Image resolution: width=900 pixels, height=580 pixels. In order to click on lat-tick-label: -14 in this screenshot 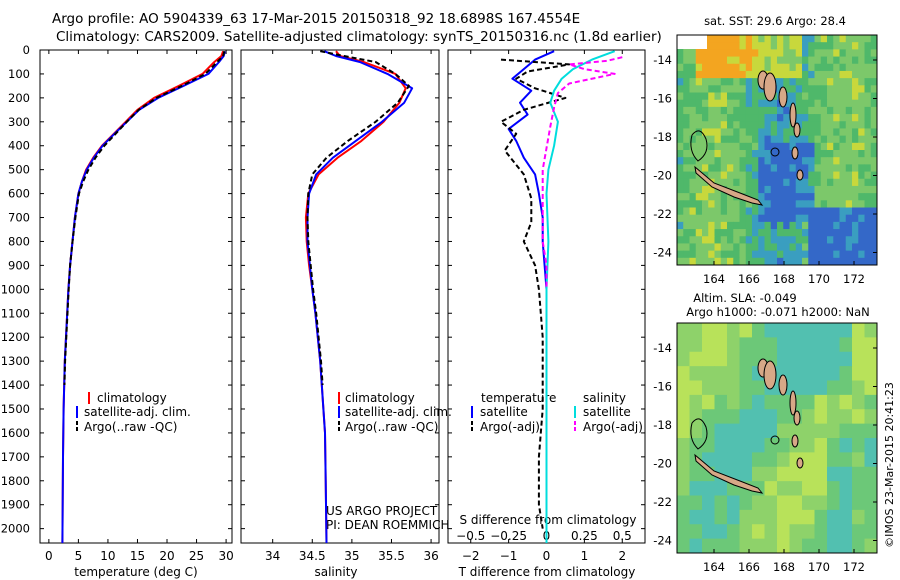, I will do `click(662, 60)`.